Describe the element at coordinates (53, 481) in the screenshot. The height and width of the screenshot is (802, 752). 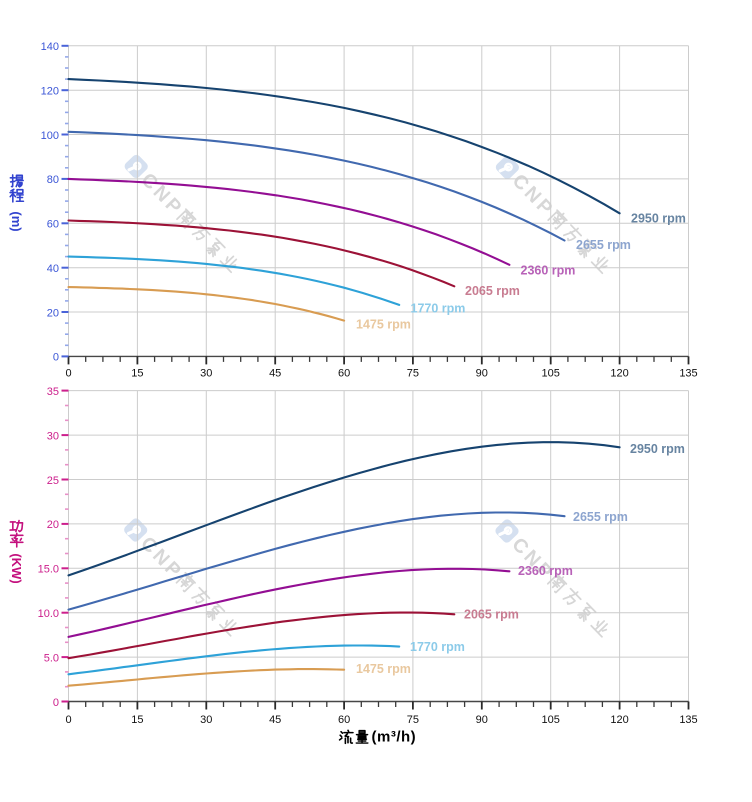
I see `svg-text: 25` at that location.